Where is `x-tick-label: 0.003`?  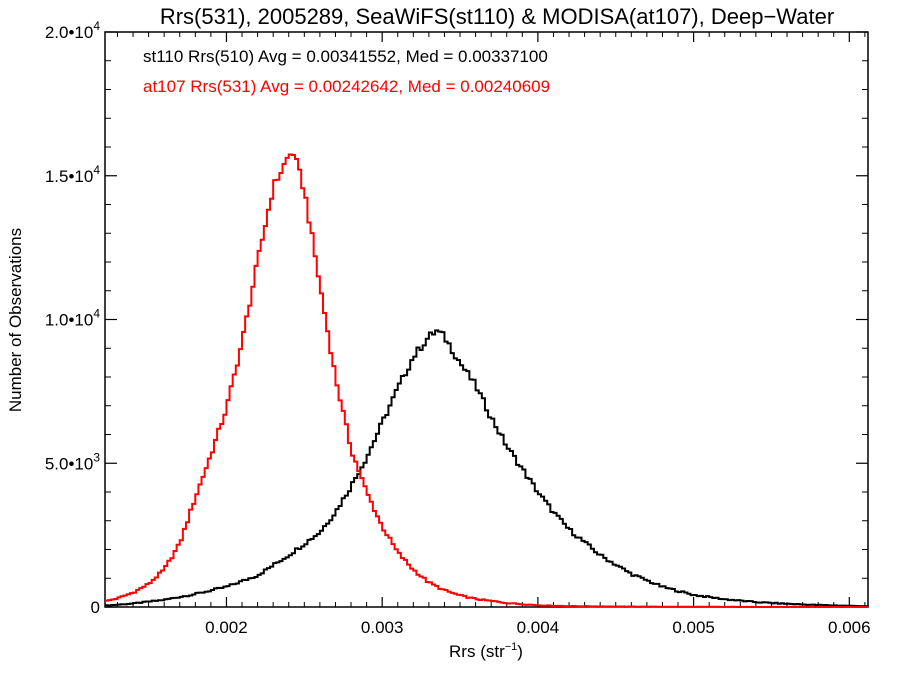
x-tick-label: 0.003 is located at coordinates (382, 627).